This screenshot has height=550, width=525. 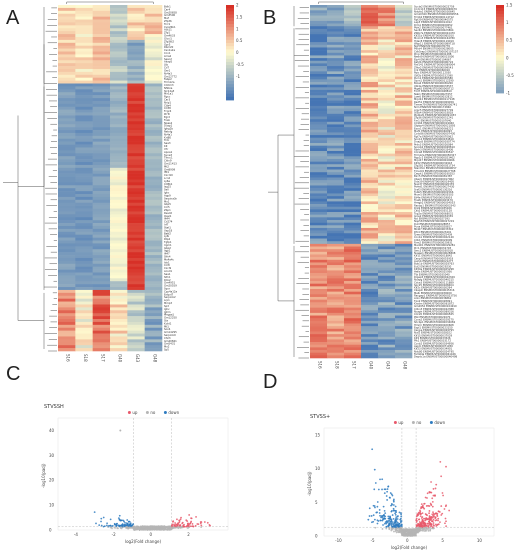 I want to click on heatmap-b-row-label: Lap3 ENSMUST00000014012, so click(x=433, y=22).